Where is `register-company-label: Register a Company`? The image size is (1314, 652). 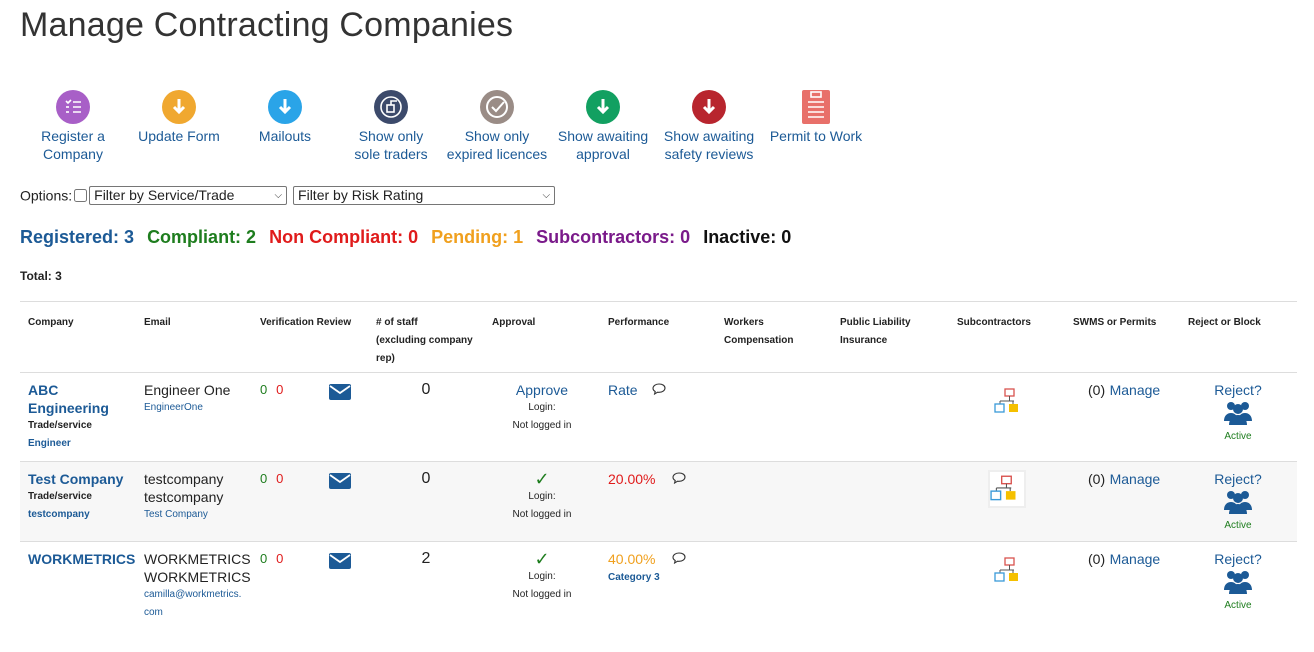 register-company-label: Register a Company is located at coordinates (73, 145).